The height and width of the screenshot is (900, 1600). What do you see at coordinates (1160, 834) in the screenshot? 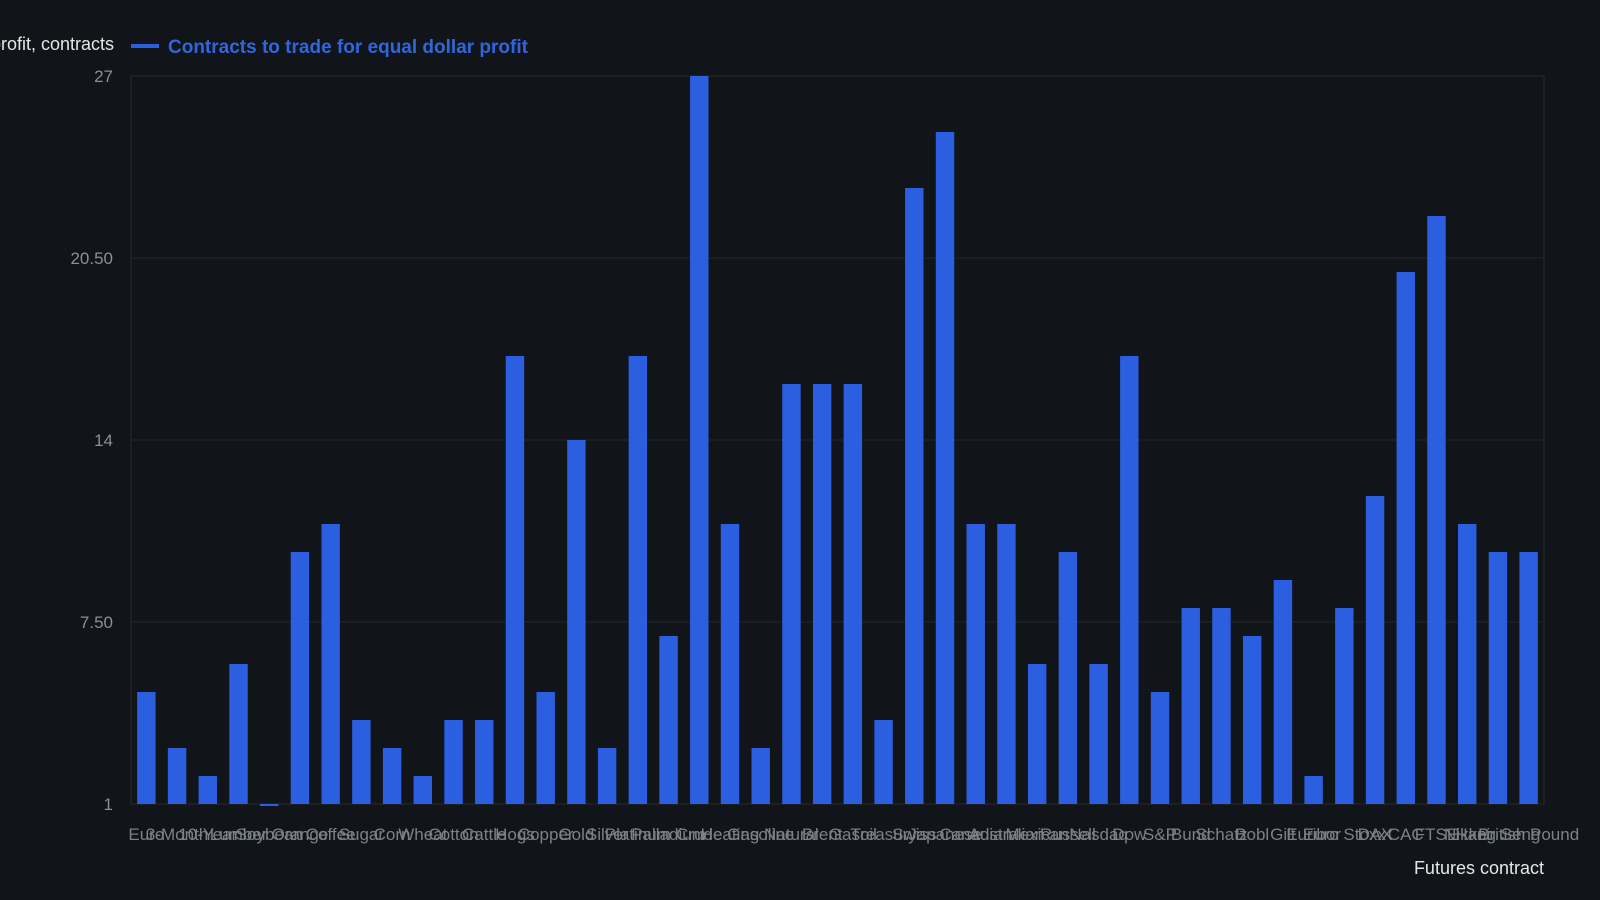
I see `x-tick-label: S&P` at bounding box center [1160, 834].